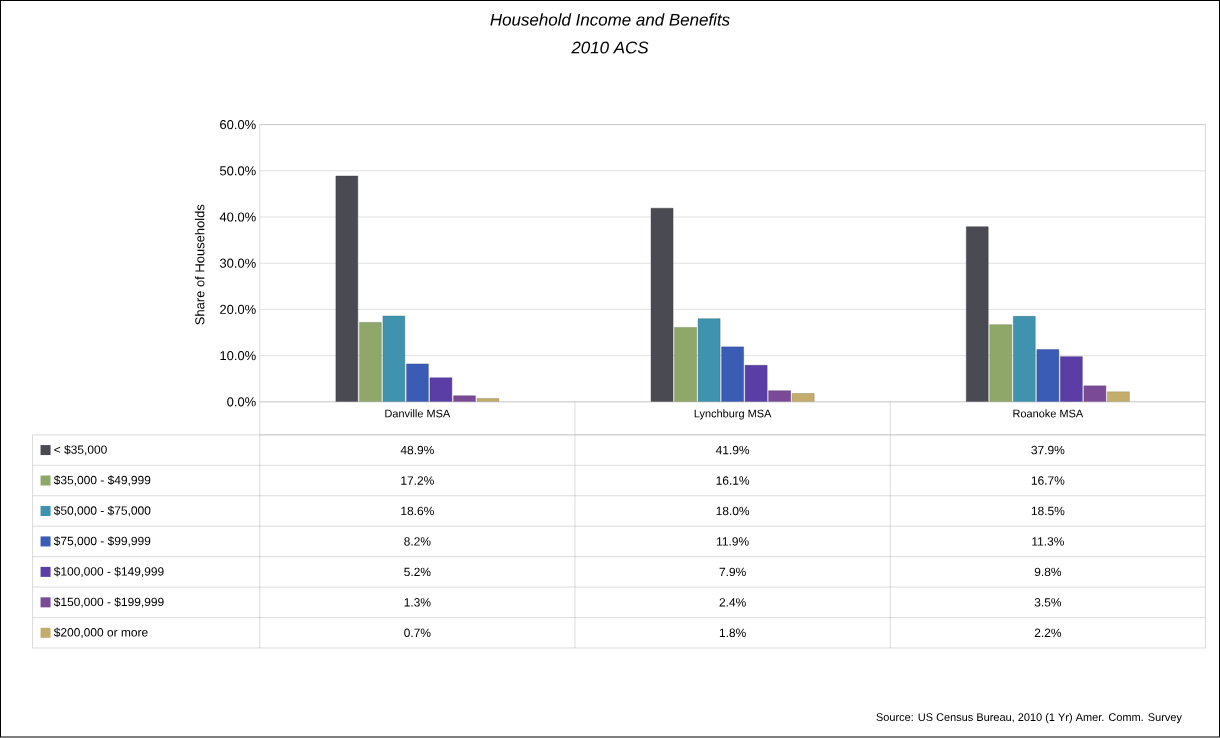  What do you see at coordinates (1048, 633) in the screenshot?
I see `data-label: 2.2%` at bounding box center [1048, 633].